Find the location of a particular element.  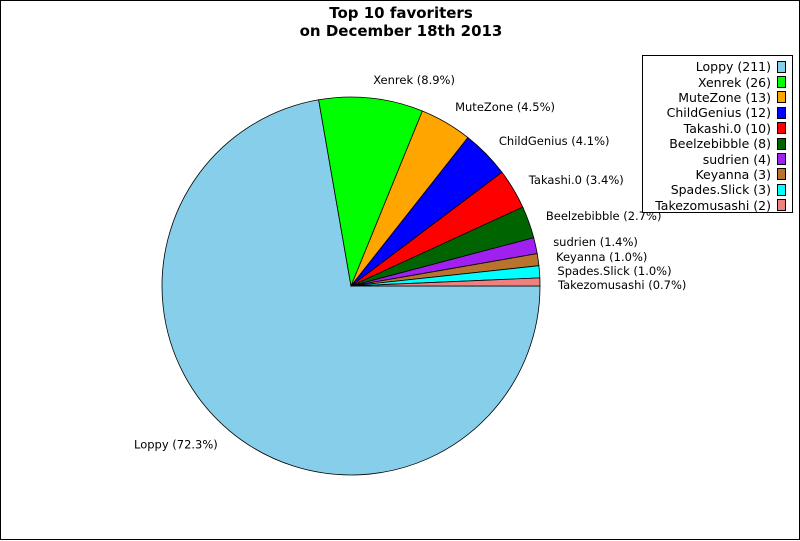

legend-swatch-sudrien is located at coordinates (781, 159).